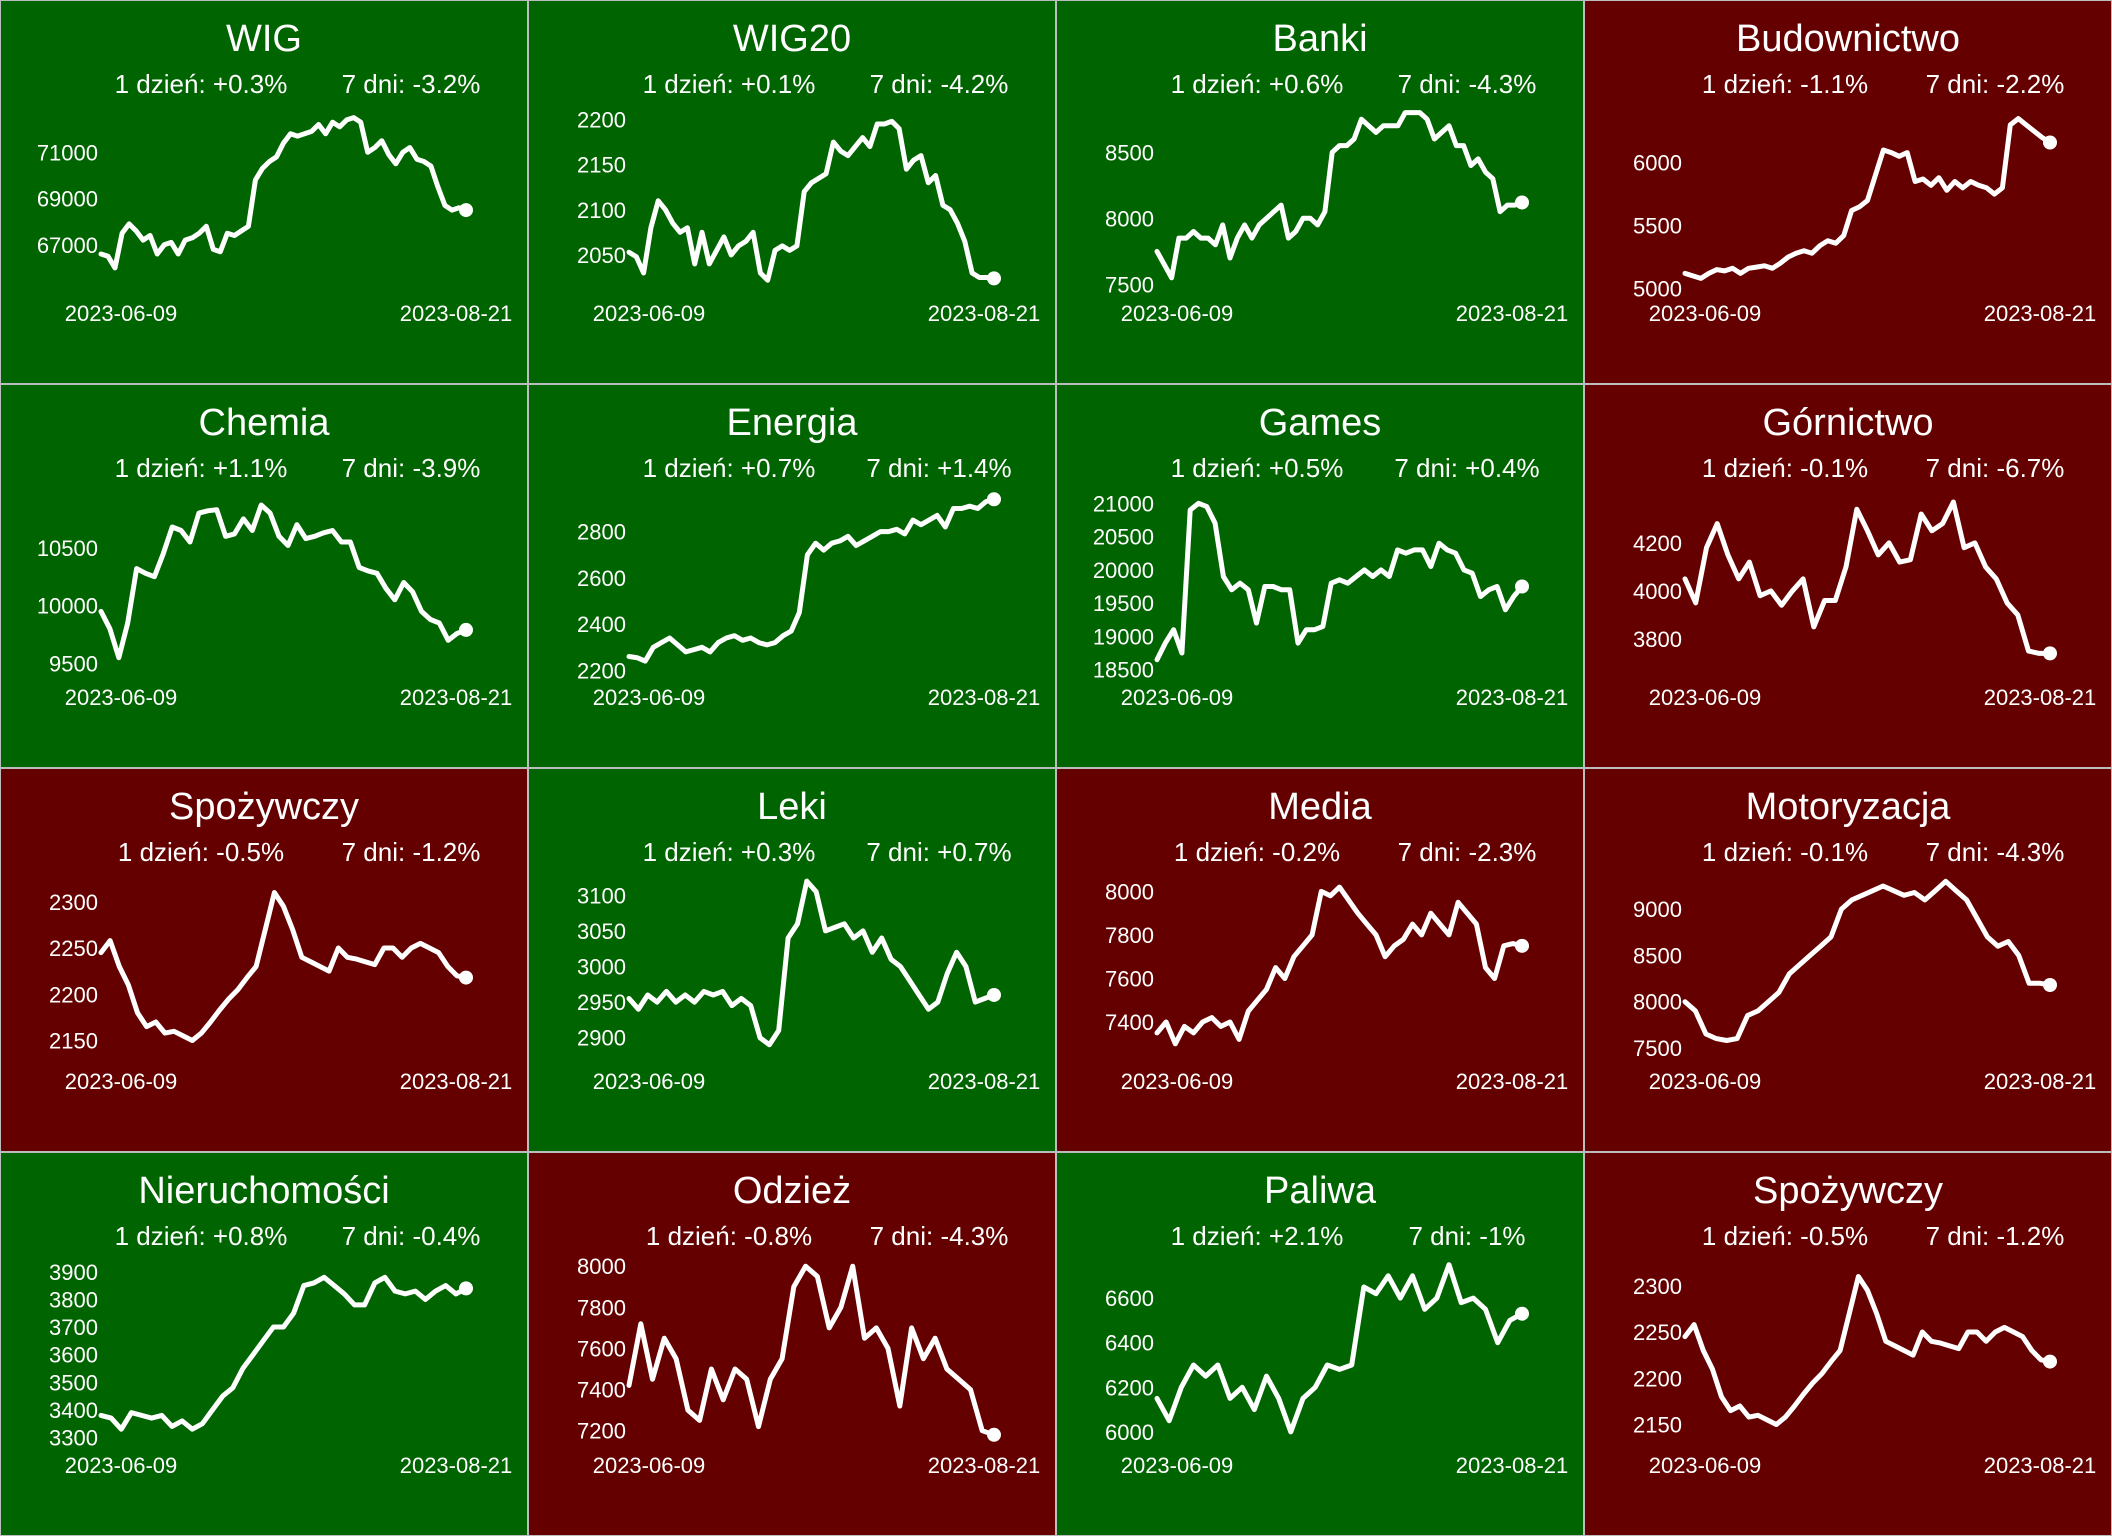  What do you see at coordinates (73, 1437) in the screenshot?
I see `y-tick-label: 3300` at bounding box center [73, 1437].